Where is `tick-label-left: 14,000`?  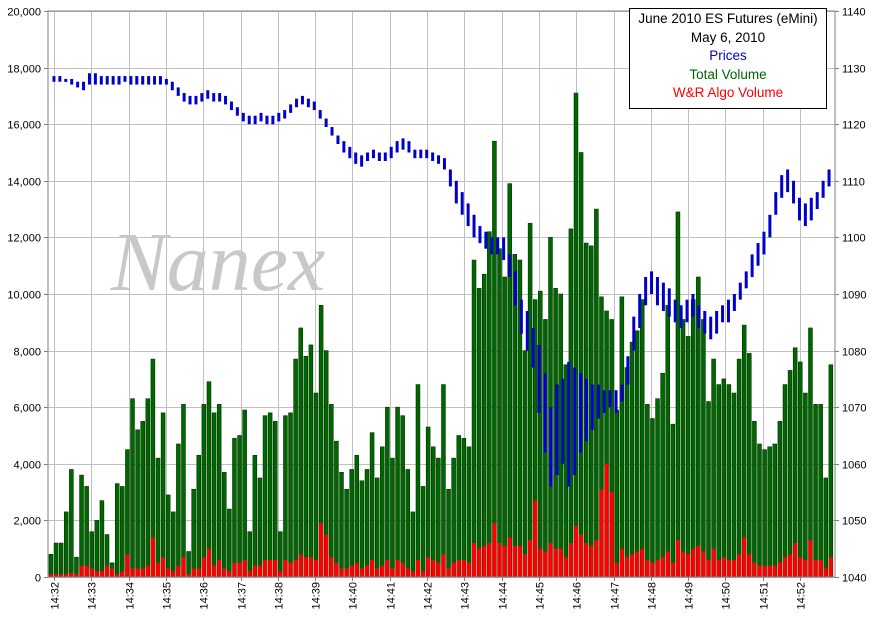 tick-label-left: 14,000 is located at coordinates (24, 183).